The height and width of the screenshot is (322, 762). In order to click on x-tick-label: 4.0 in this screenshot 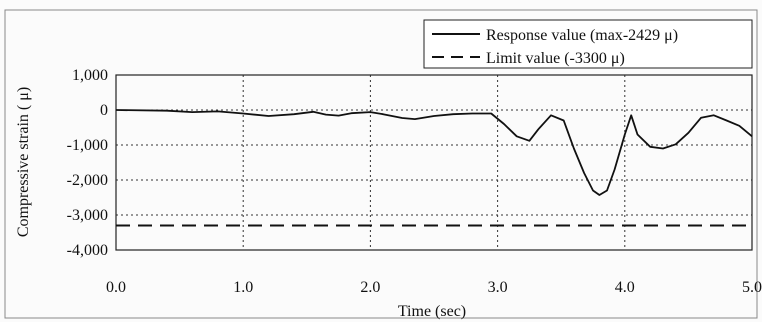, I will do `click(625, 287)`.